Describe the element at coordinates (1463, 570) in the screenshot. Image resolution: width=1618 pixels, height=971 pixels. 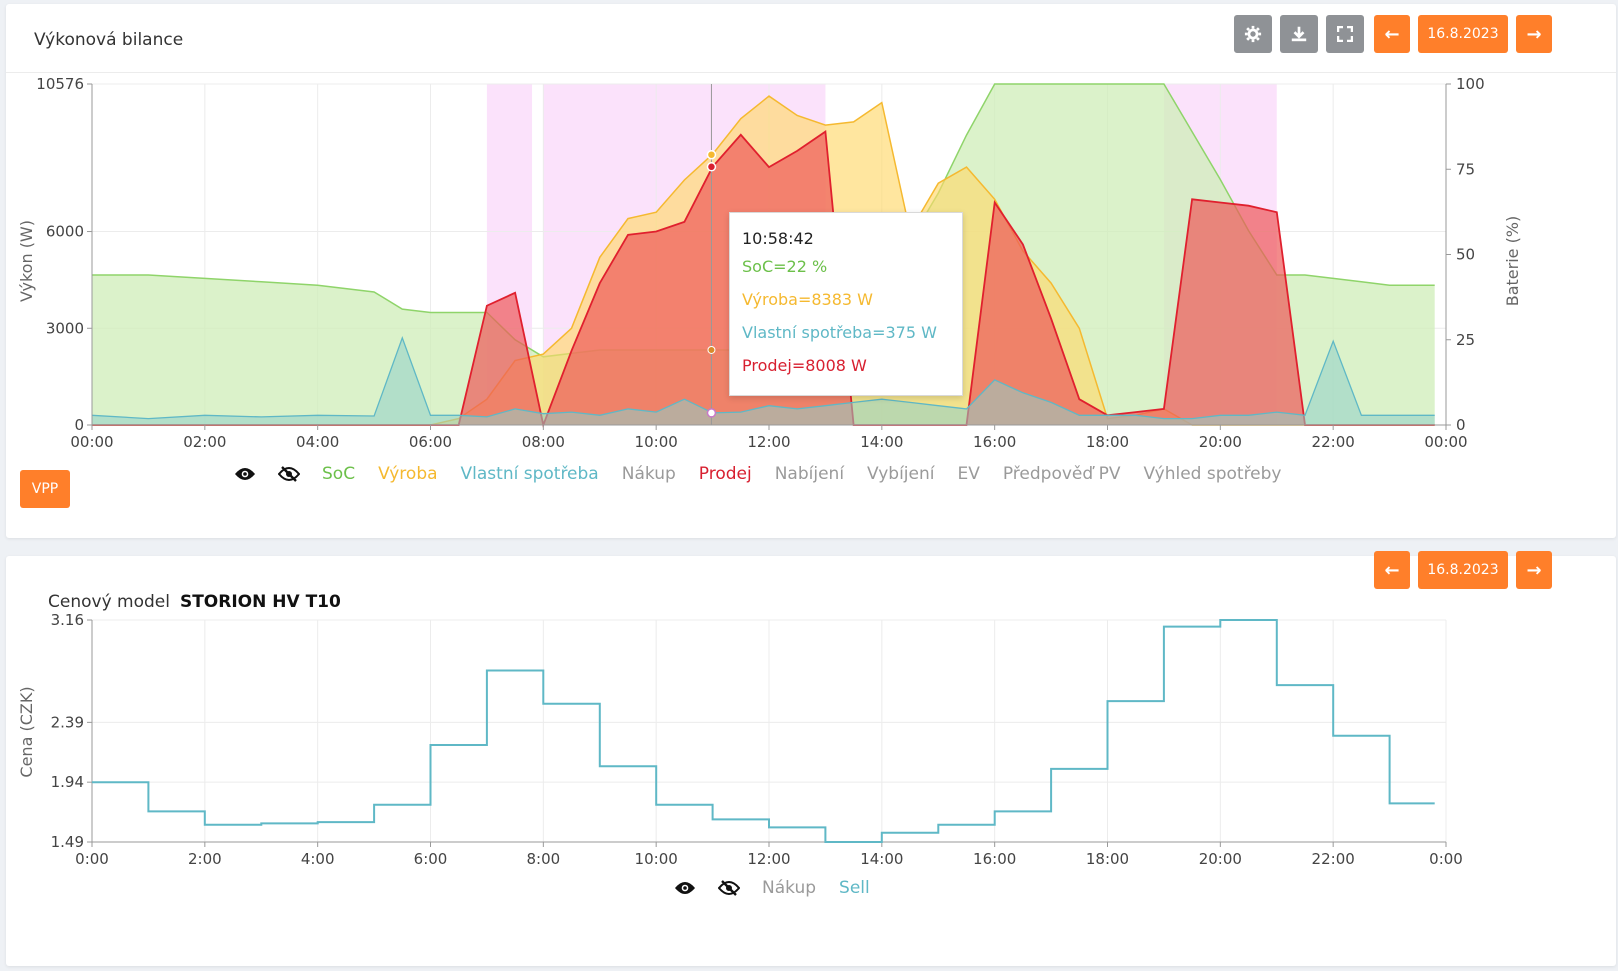
I see `price-date-picker-button: 16.8.2023` at that location.